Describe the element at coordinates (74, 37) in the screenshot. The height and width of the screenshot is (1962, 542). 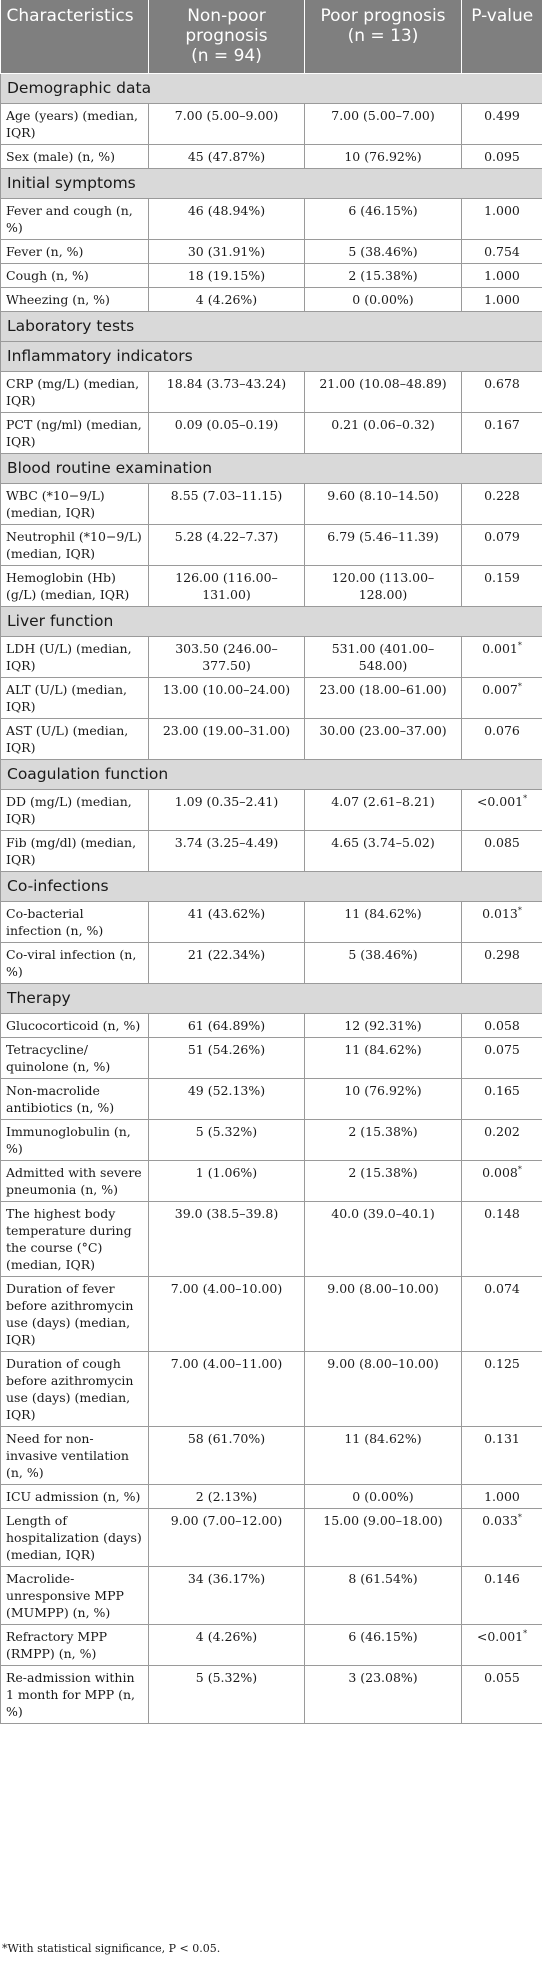
I see `header-characteristics: Characteristics` at that location.